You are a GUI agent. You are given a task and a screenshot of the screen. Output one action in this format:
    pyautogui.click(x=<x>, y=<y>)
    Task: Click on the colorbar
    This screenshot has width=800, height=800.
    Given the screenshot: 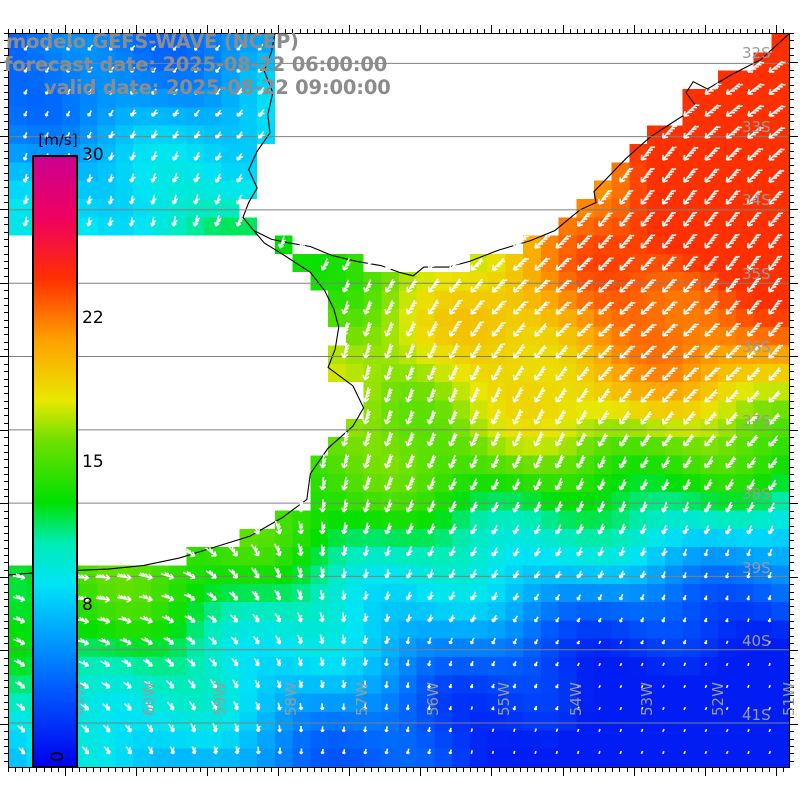 What is the action you would take?
    pyautogui.click(x=55, y=461)
    